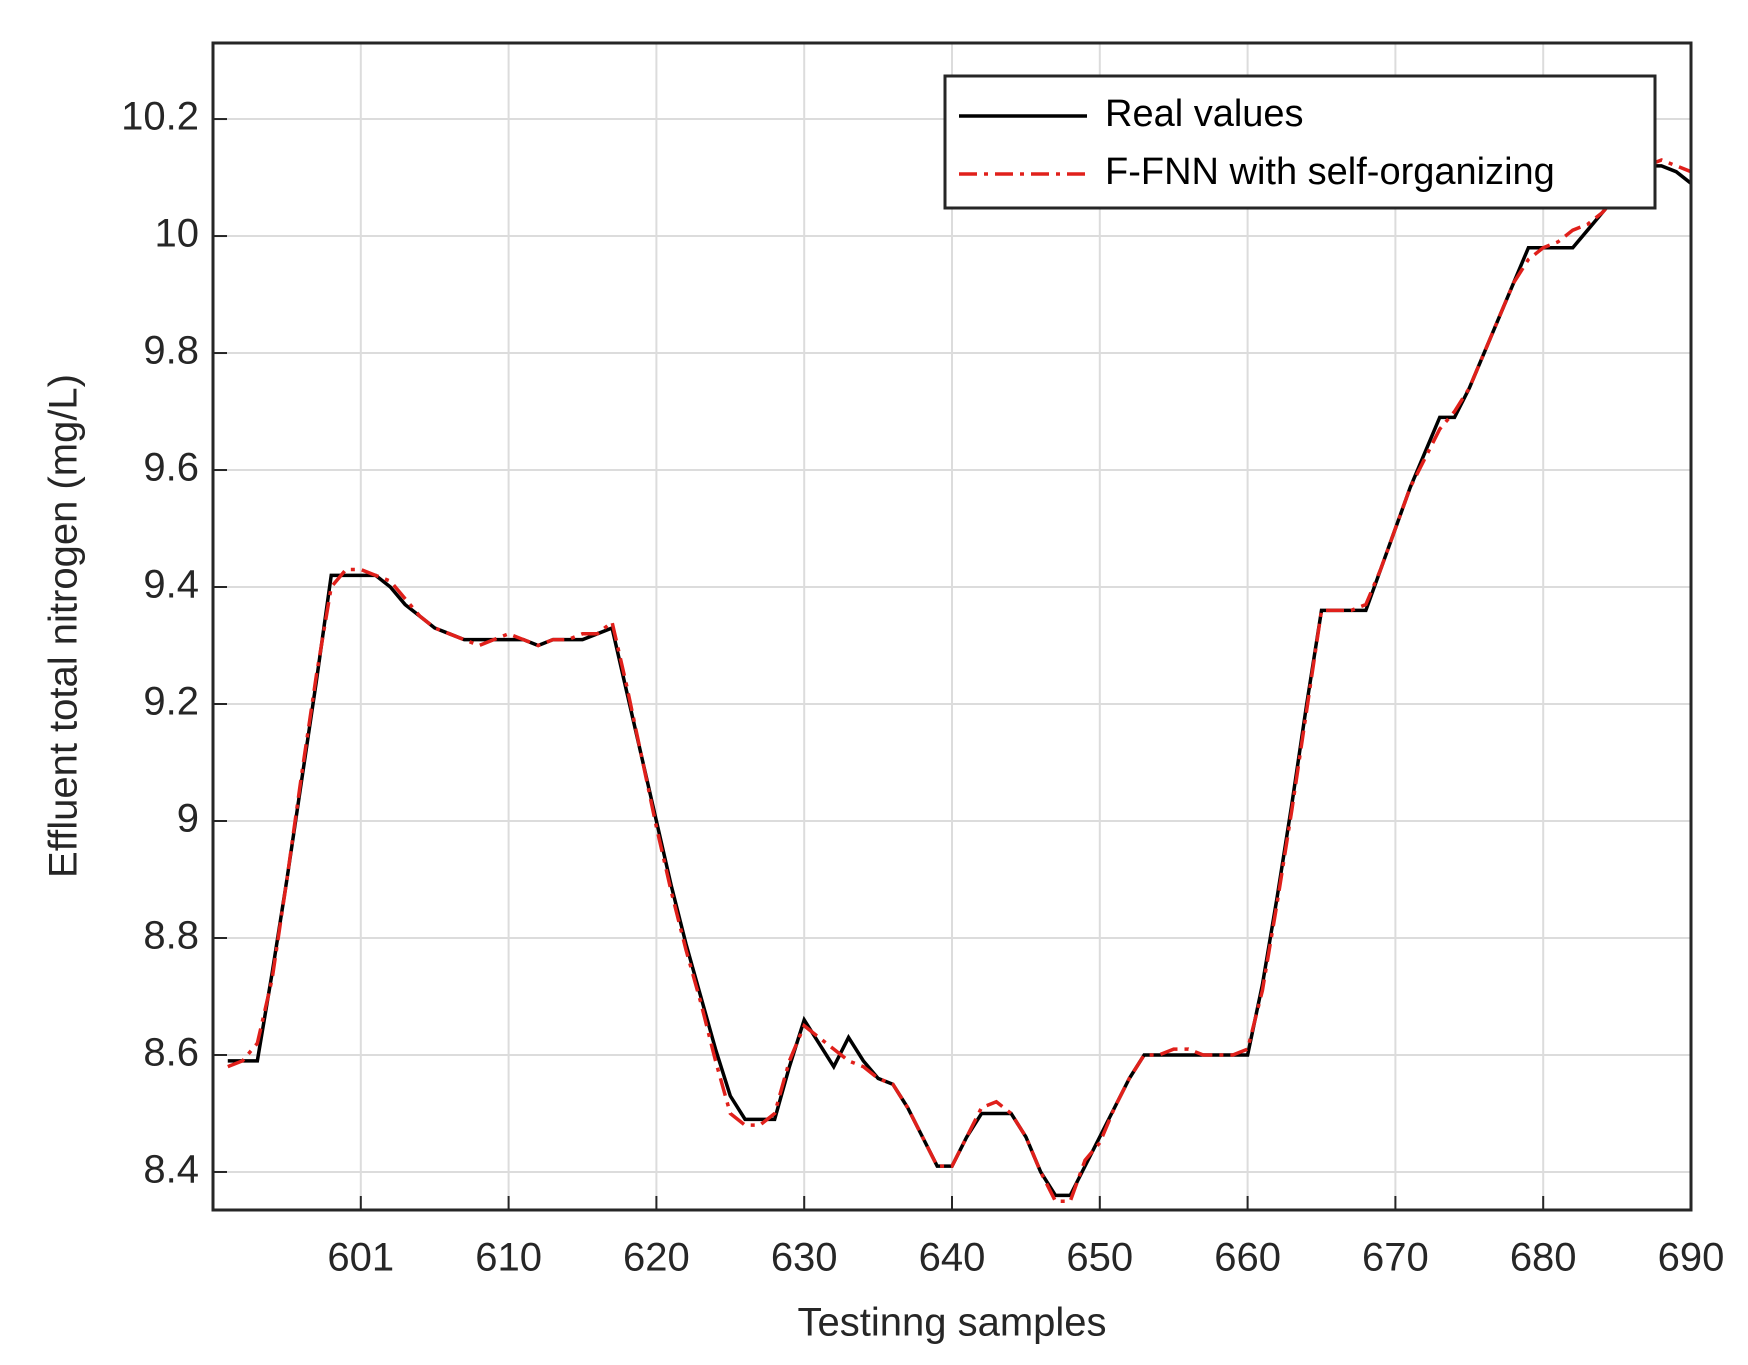 This screenshot has width=1748, height=1365. I want to click on y-tick-label: 10, so click(177, 234).